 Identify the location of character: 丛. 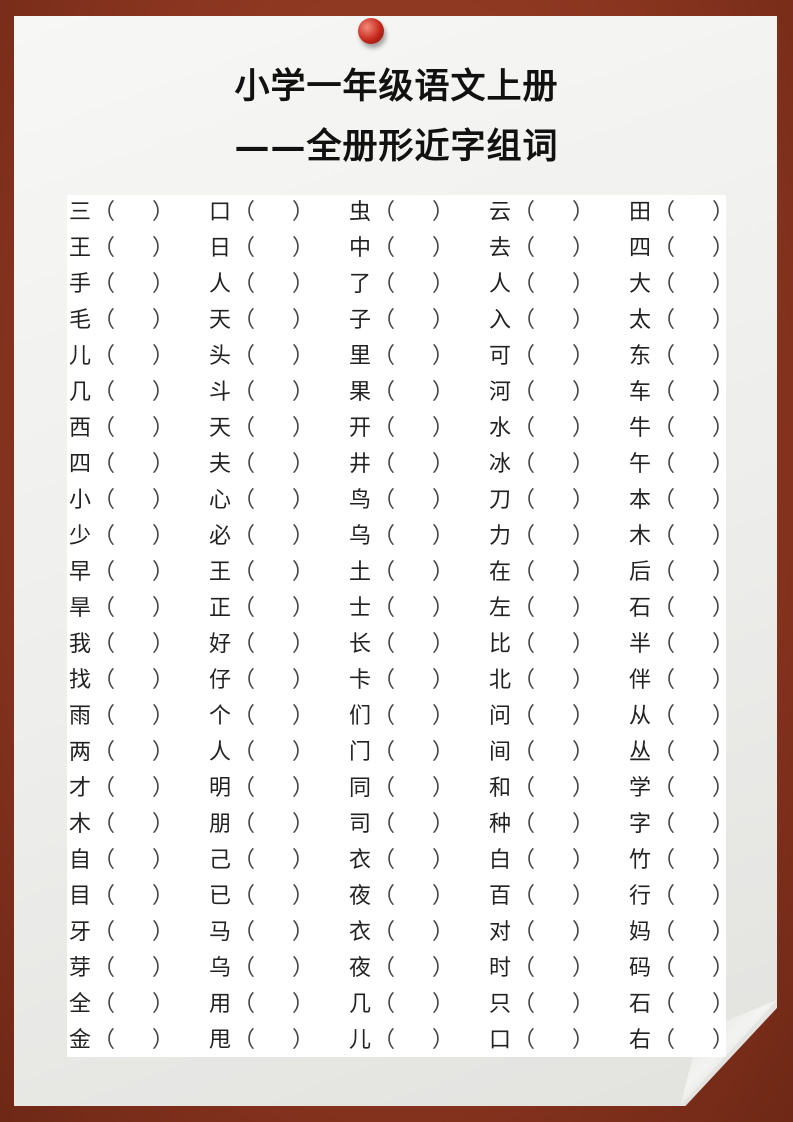
(640, 752).